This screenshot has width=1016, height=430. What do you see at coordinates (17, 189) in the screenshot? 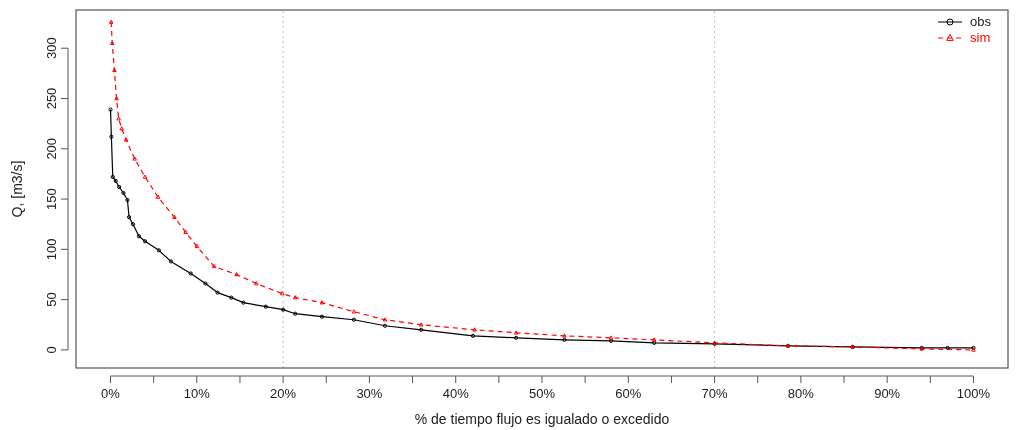
I see `y-axis-title: Q, [m3/s]` at bounding box center [17, 189].